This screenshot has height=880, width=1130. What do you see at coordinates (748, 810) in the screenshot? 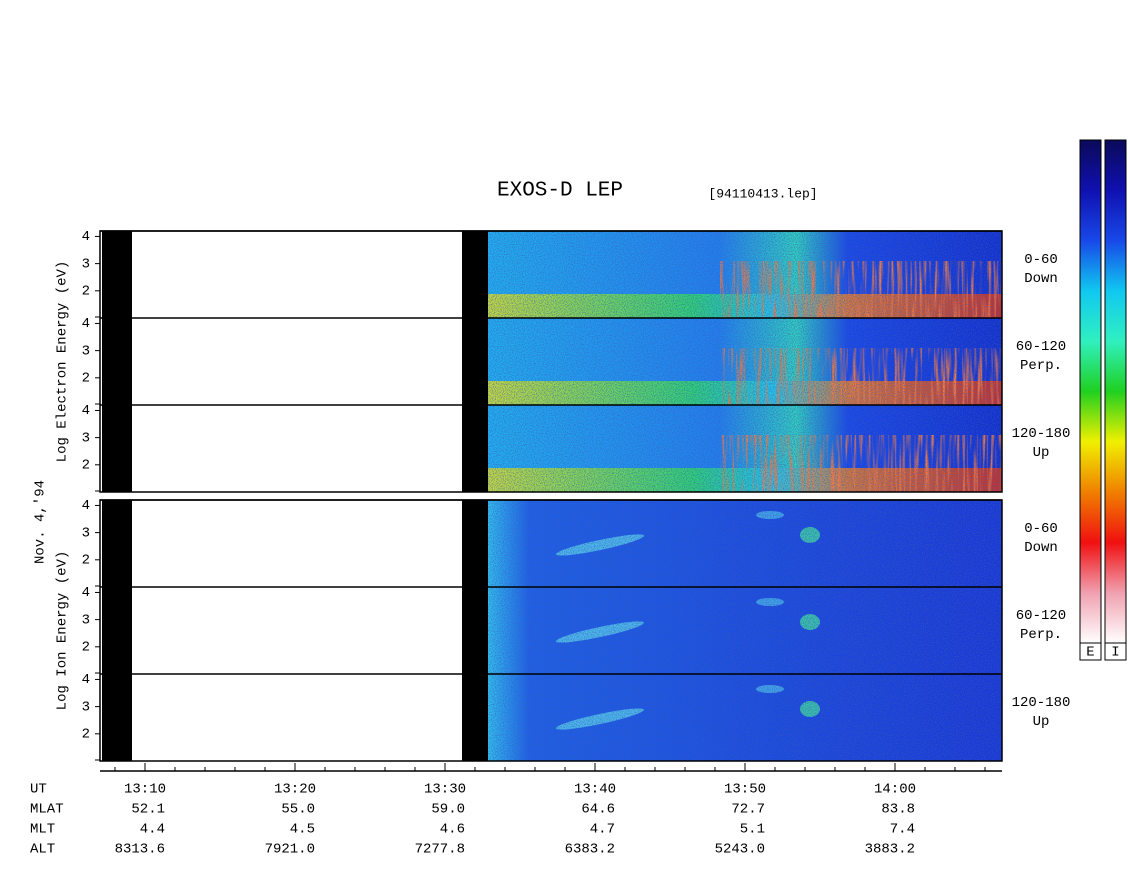
I see `ephemeris-value: 72.7` at bounding box center [748, 810].